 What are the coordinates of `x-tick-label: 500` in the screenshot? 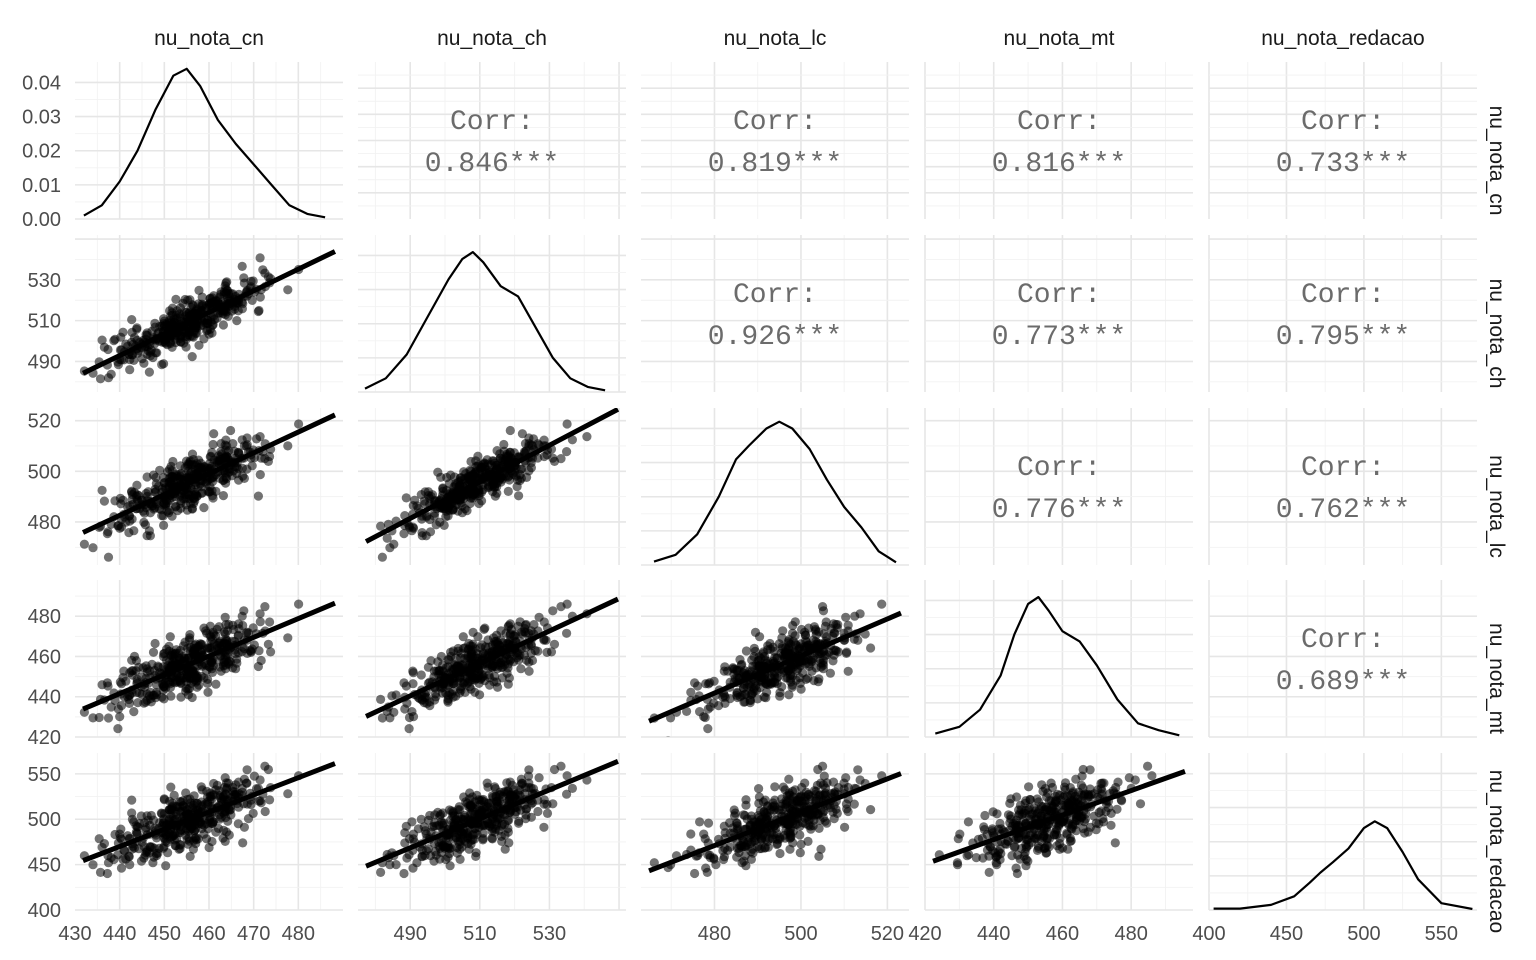 It's located at (1363, 934).